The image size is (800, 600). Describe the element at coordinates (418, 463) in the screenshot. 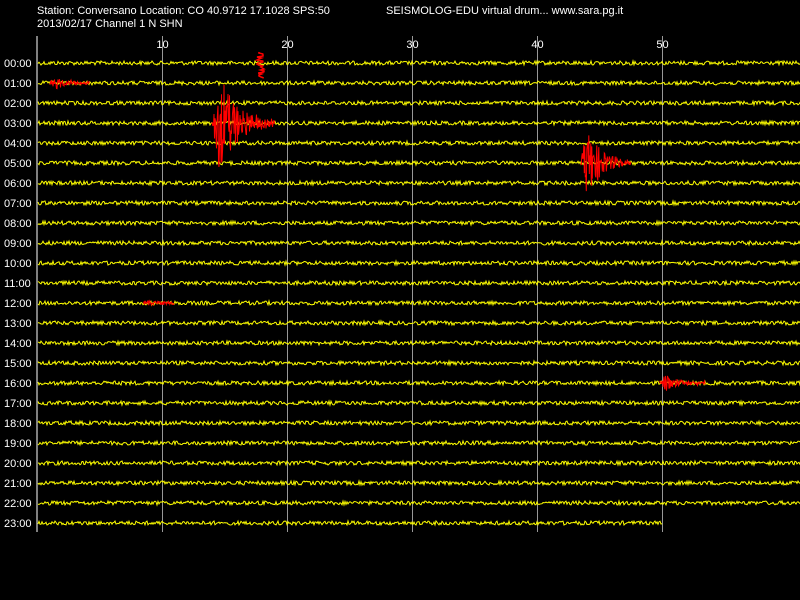

I see `trace-row-2000` at that location.